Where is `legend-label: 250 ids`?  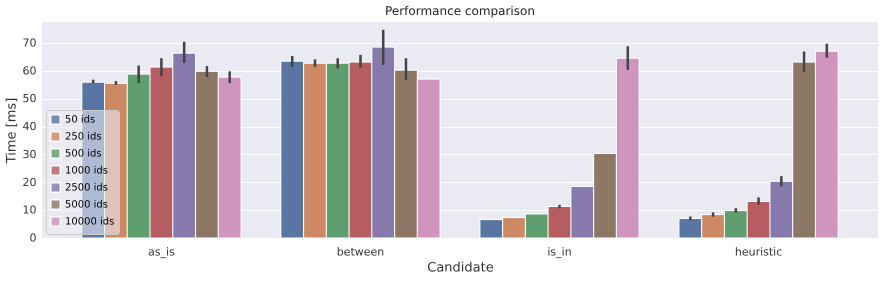
legend-label: 250 ids is located at coordinates (83, 137).